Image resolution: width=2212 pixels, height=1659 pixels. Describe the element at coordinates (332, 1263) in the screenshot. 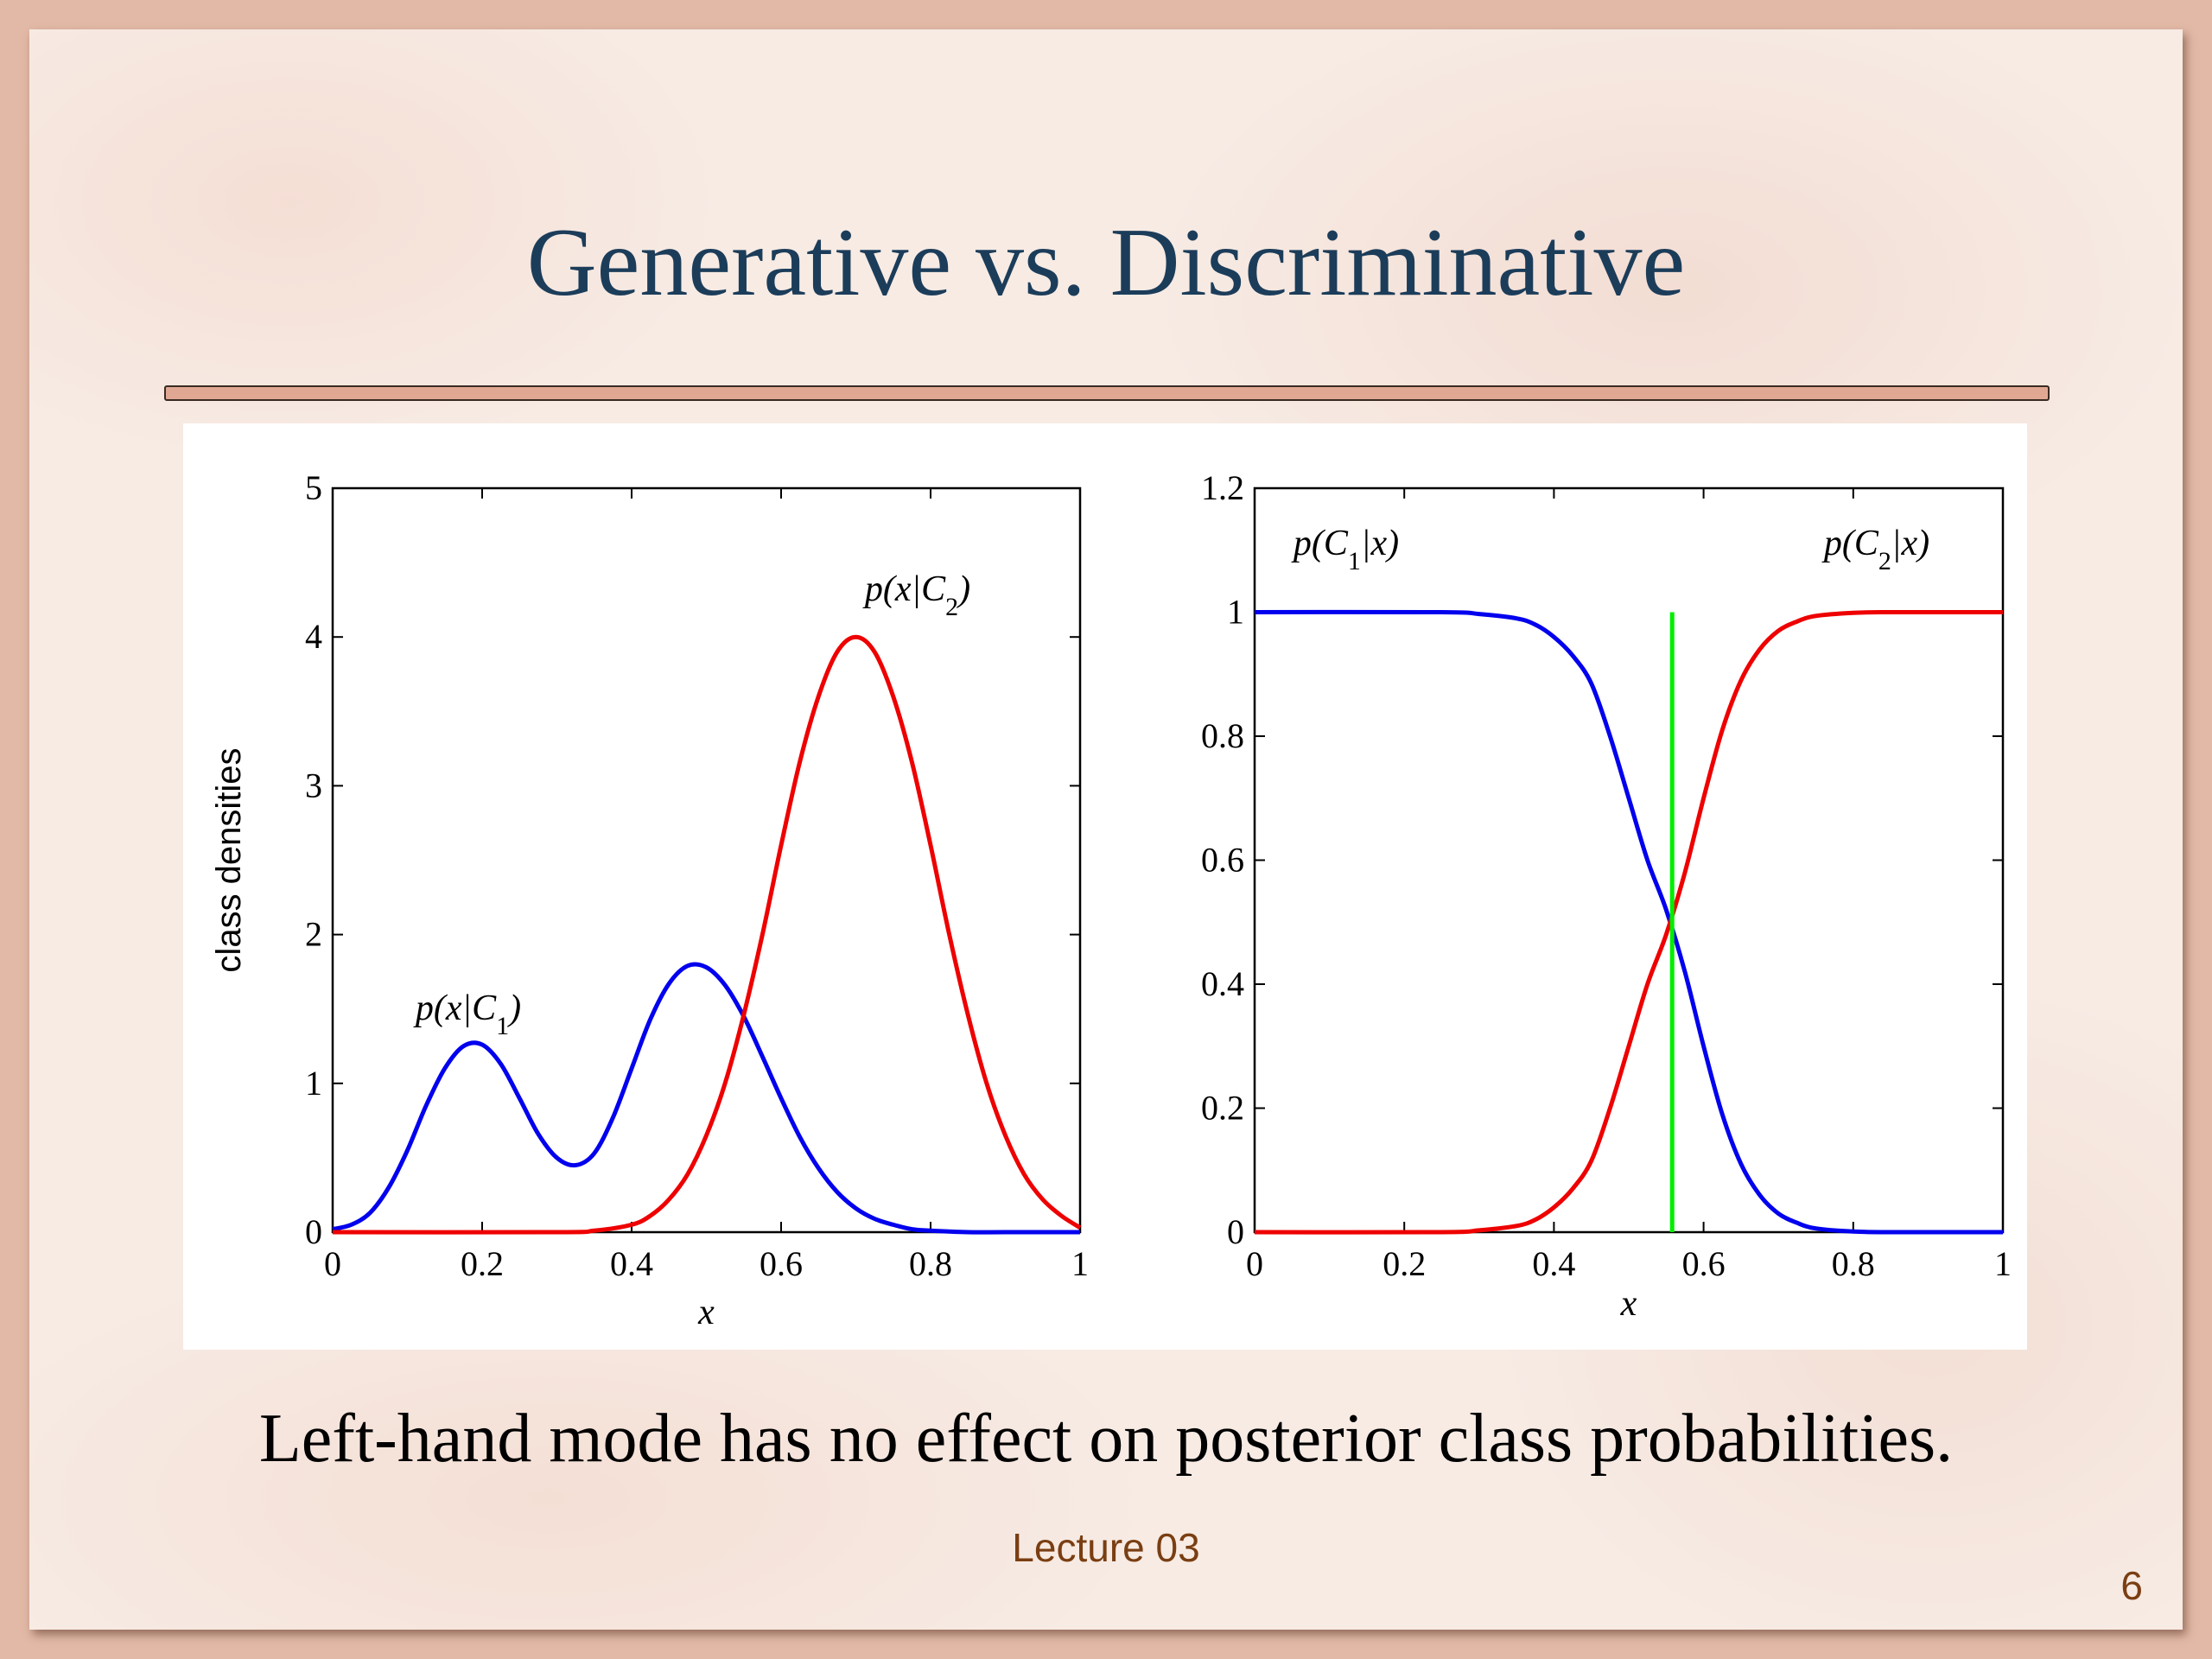

I see `chart1-xtick-label: 0` at that location.